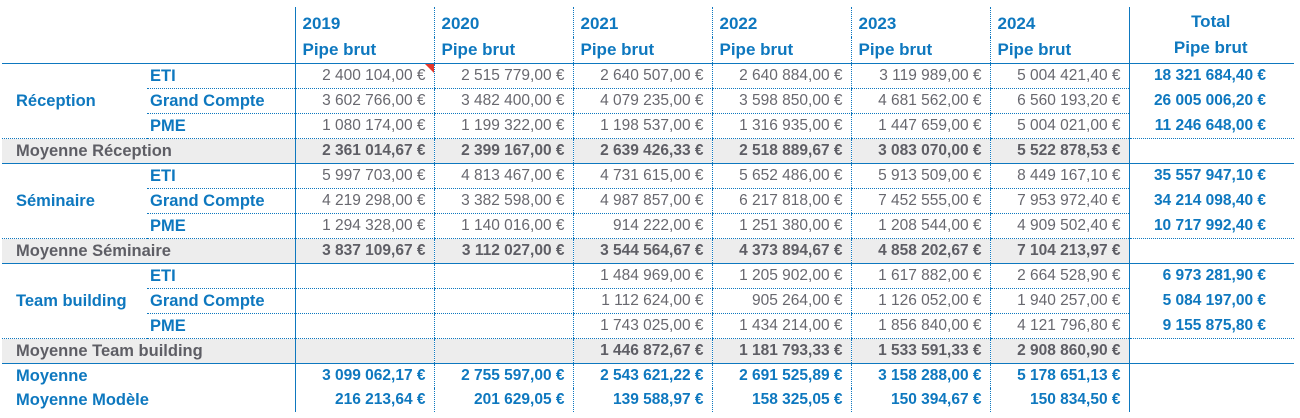  What do you see at coordinates (781, 351) in the screenshot?
I see `average-cell-moyenne-team-building-2022: 1 181 793,33 €` at bounding box center [781, 351].